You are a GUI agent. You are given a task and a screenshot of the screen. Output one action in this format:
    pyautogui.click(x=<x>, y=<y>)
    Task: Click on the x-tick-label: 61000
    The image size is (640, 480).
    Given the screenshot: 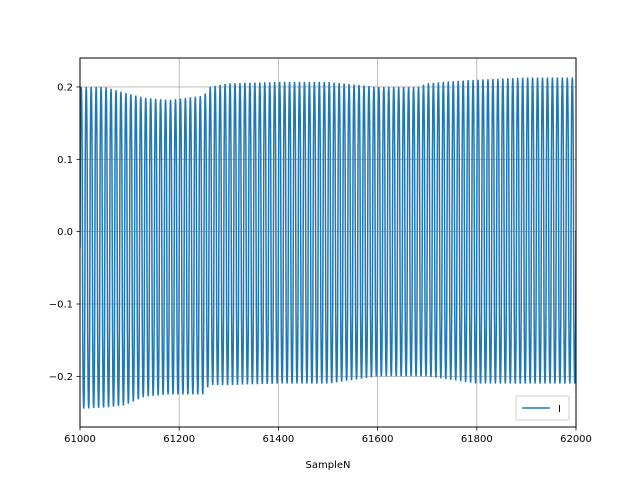 What is the action you would take?
    pyautogui.click(x=80, y=439)
    